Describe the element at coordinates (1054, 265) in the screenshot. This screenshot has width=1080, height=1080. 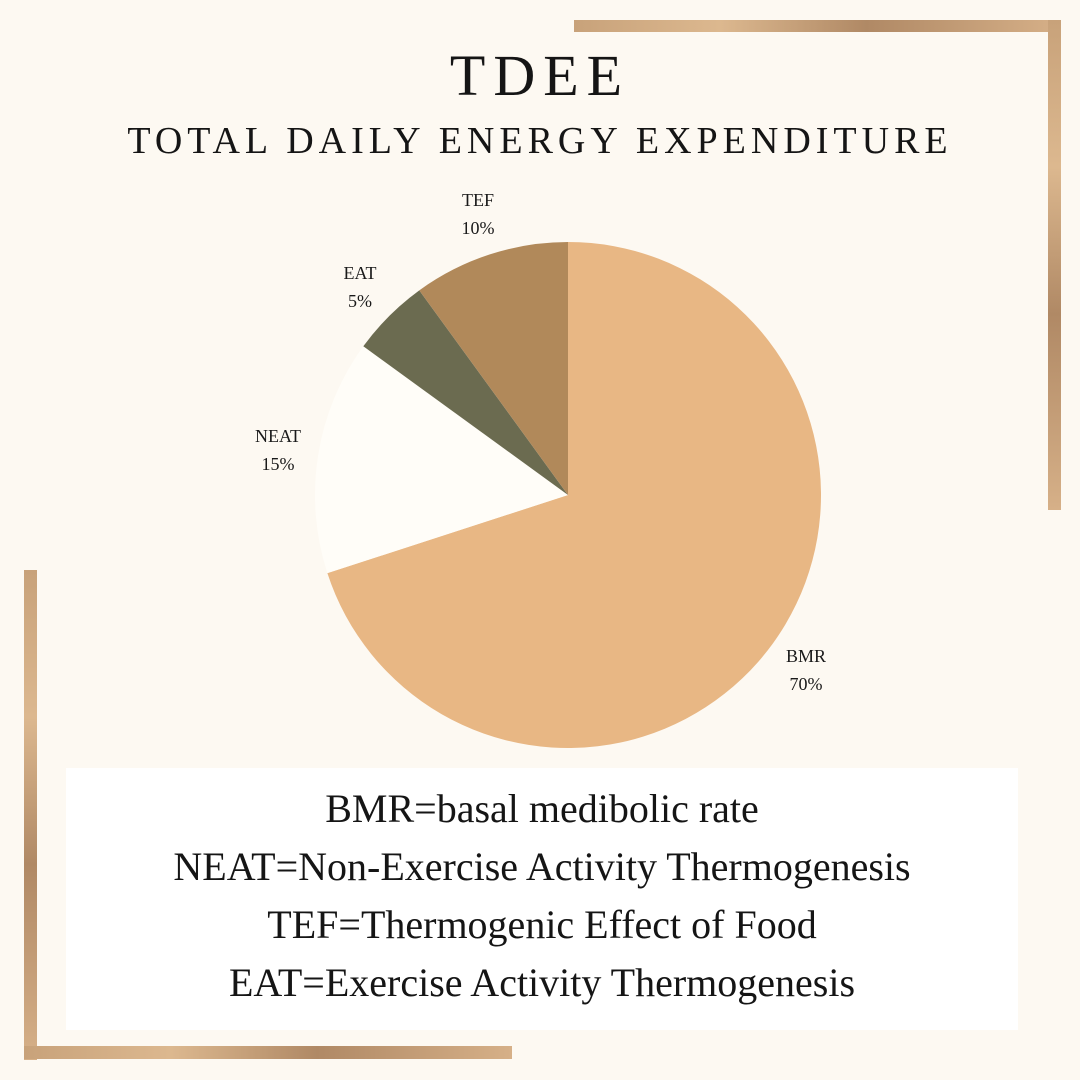
I see `frame-corner-top-right-vertical` at that location.